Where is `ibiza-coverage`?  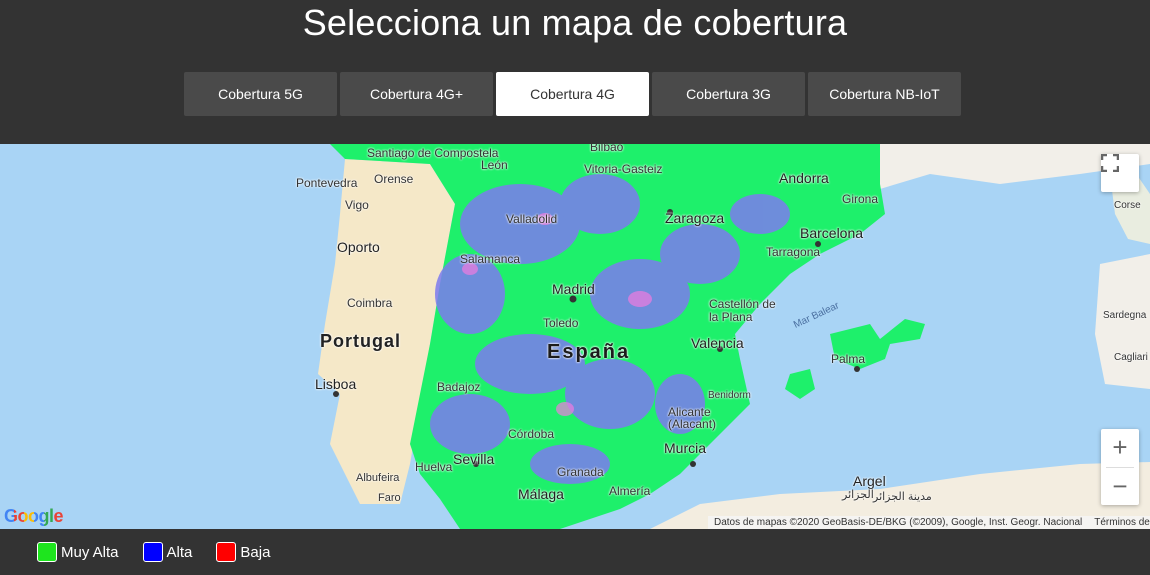
ibiza-coverage is located at coordinates (800, 384).